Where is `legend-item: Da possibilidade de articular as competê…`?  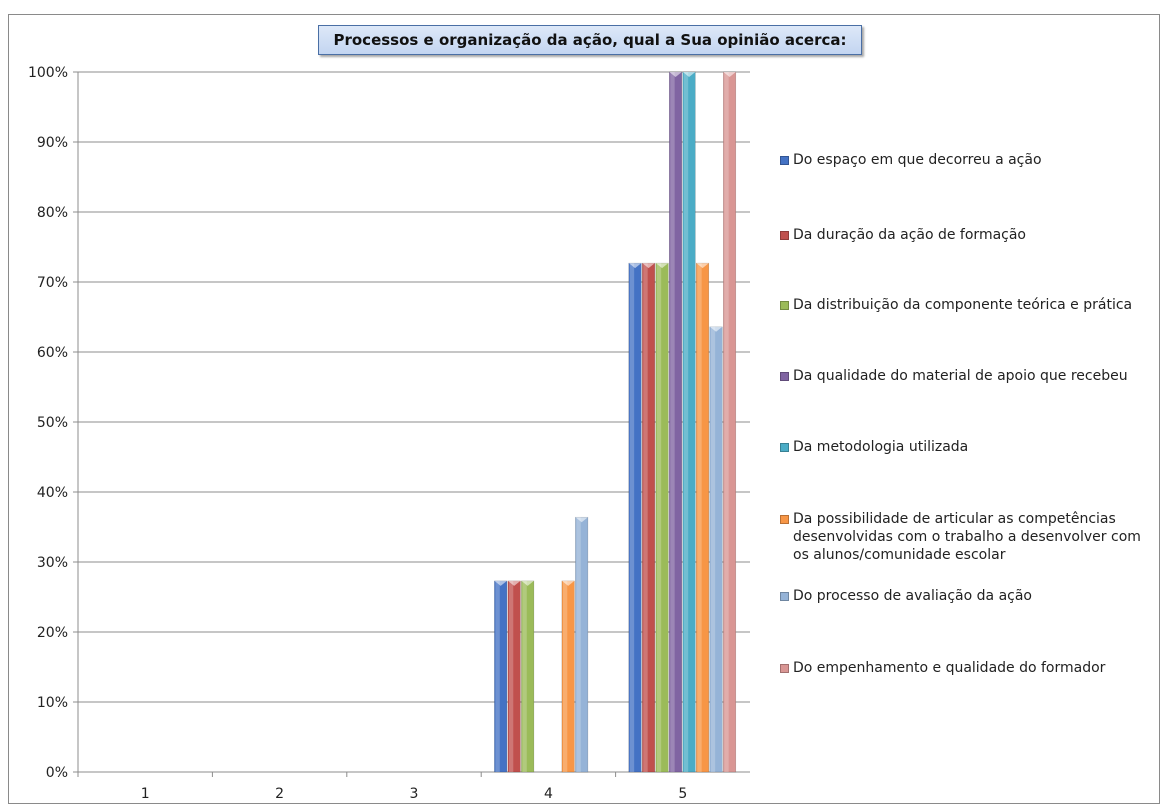
legend-item: Da possibilidade de articular as competê… is located at coordinates (970, 537).